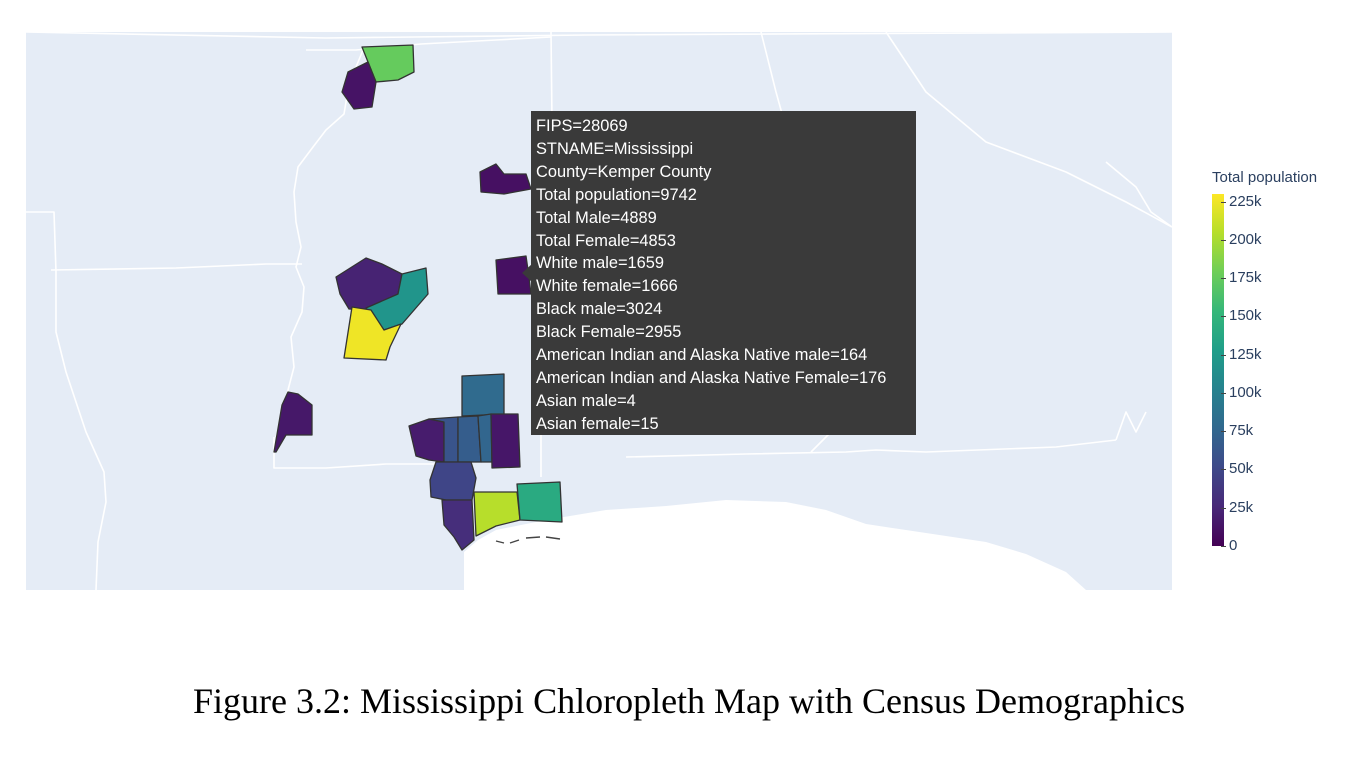 The height and width of the screenshot is (760, 1350). I want to click on state-border-sc-coast, so click(1138, 194).